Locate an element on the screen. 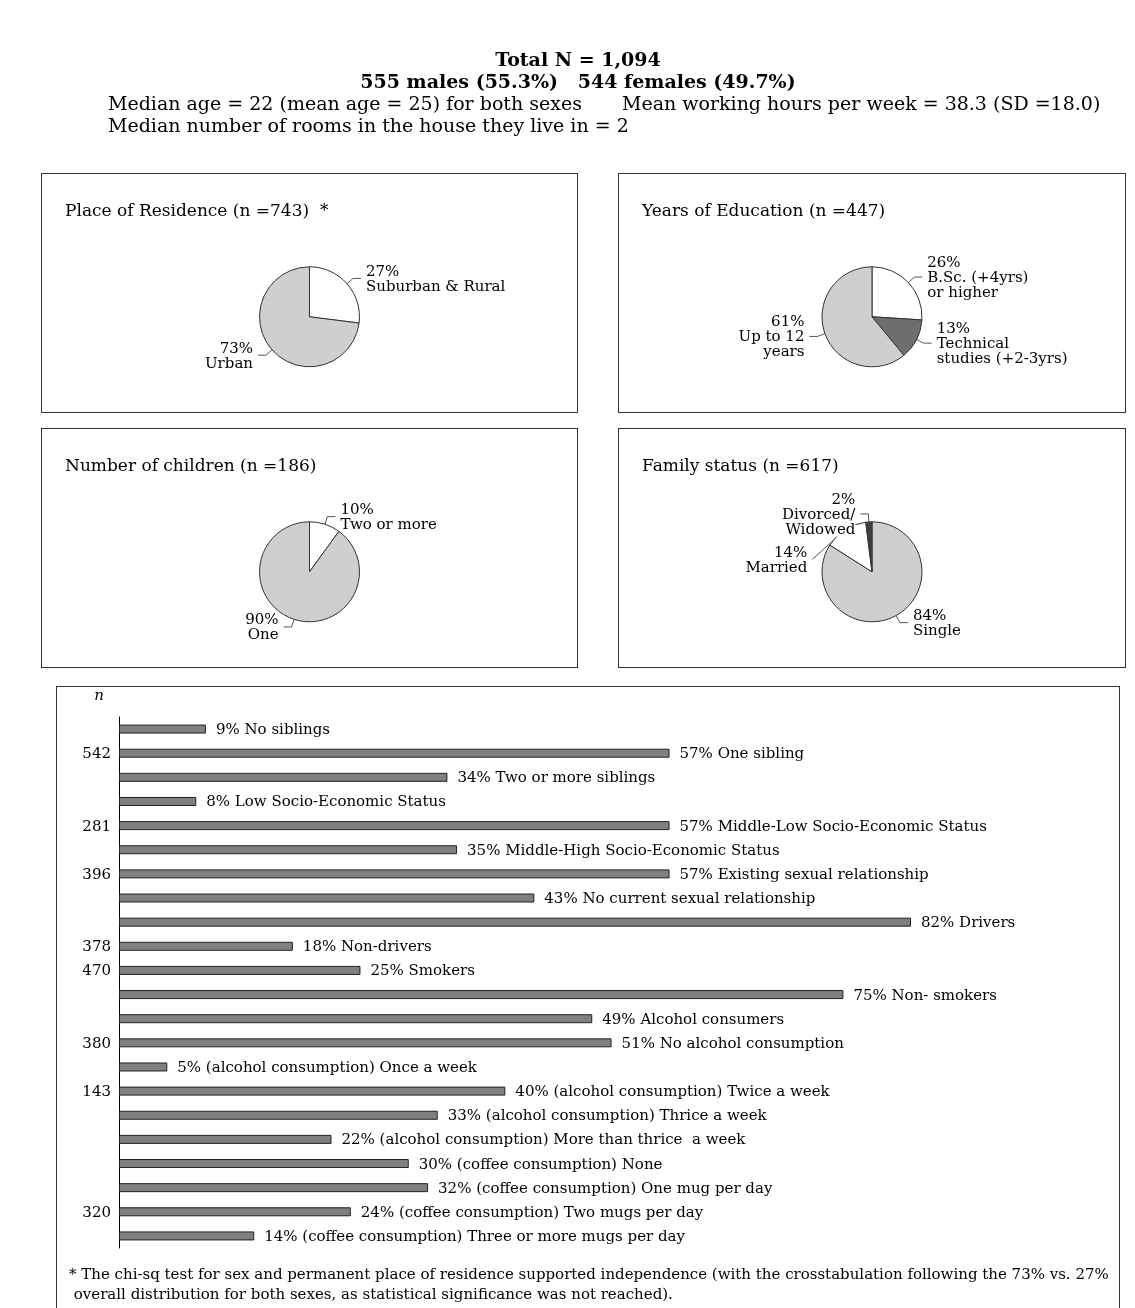 The image size is (1135, 1308). data-label: 34% Two or more siblings is located at coordinates (556, 777).